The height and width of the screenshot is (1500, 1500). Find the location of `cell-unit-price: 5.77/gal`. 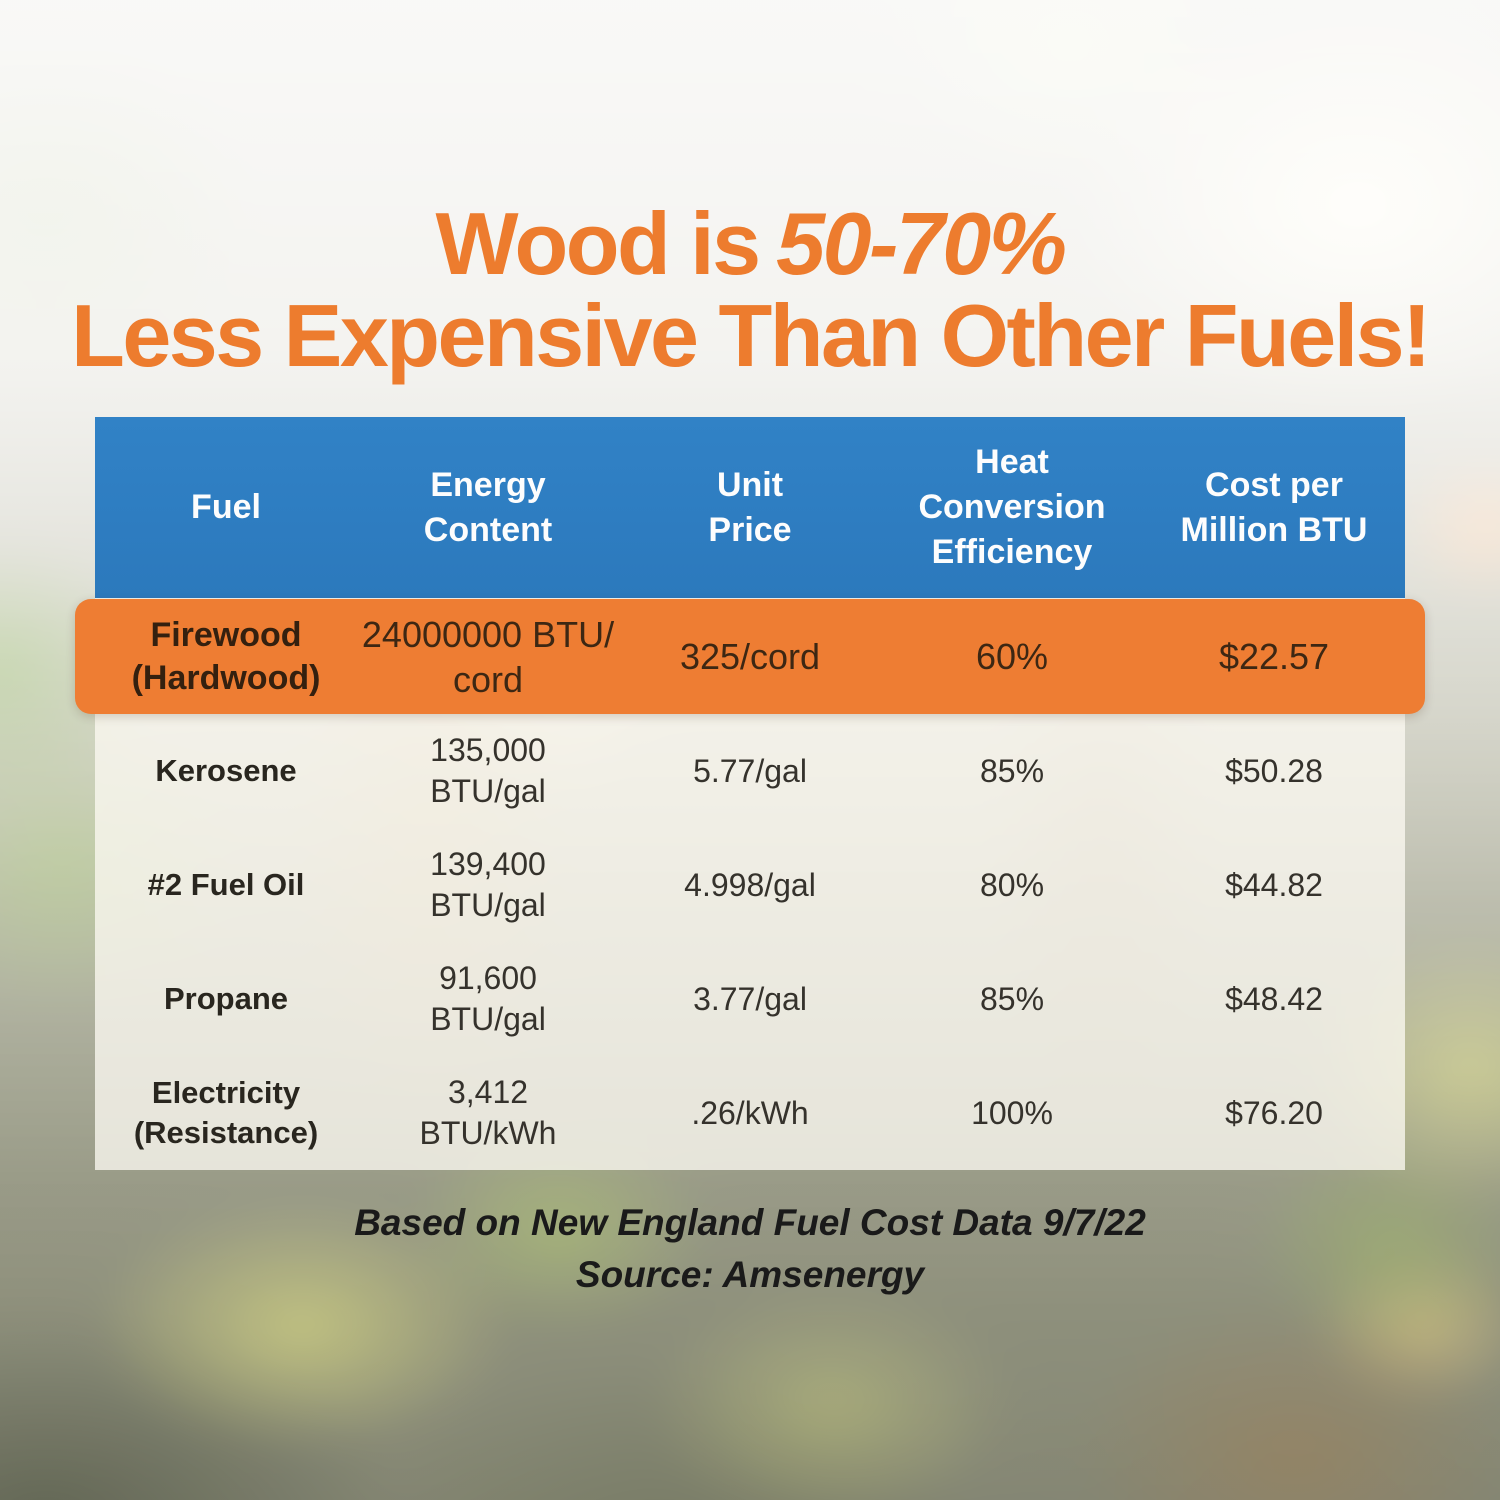

cell-unit-price: 5.77/gal is located at coordinates (750, 770).